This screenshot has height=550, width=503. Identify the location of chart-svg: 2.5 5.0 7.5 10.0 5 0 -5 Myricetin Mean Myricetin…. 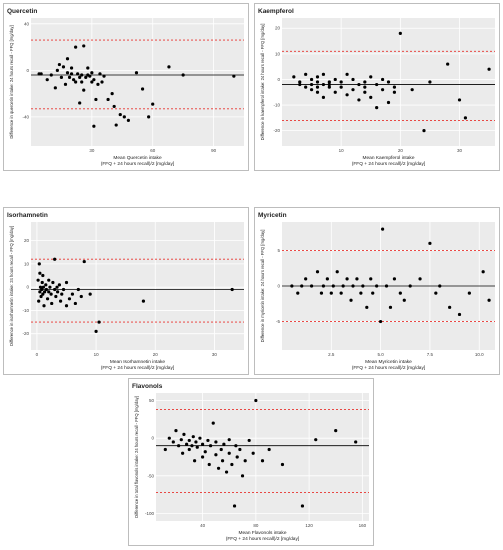
(376, 291).